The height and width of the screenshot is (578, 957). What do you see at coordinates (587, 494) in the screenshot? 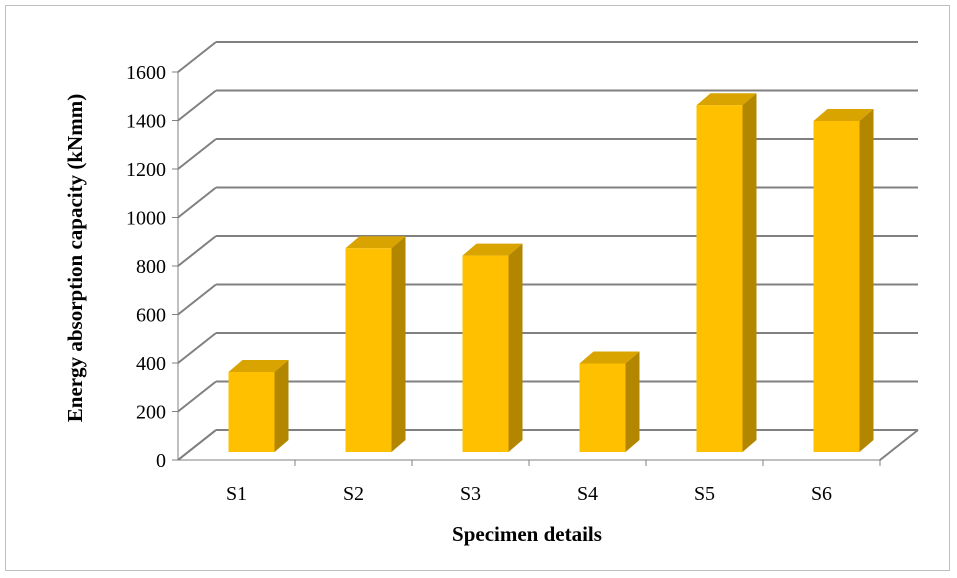
I see `x-tick-label: S4` at bounding box center [587, 494].